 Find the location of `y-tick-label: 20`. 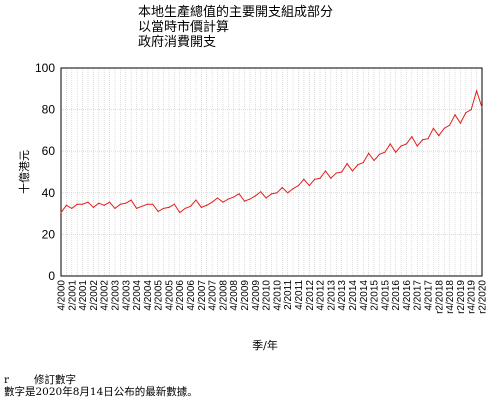

y-tick-label: 20 is located at coordinates (49, 234).